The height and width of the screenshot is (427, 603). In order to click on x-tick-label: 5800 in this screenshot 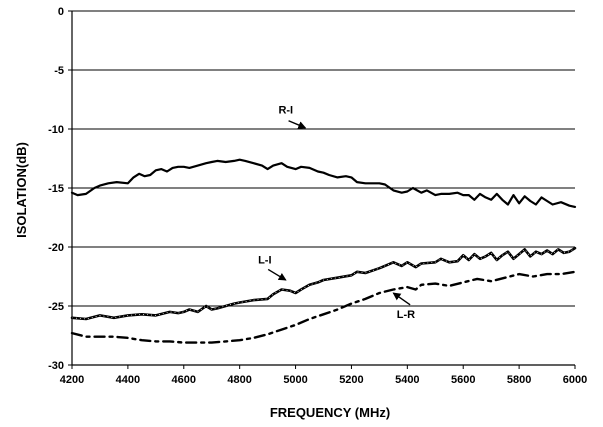, I will do `click(519, 380)`.